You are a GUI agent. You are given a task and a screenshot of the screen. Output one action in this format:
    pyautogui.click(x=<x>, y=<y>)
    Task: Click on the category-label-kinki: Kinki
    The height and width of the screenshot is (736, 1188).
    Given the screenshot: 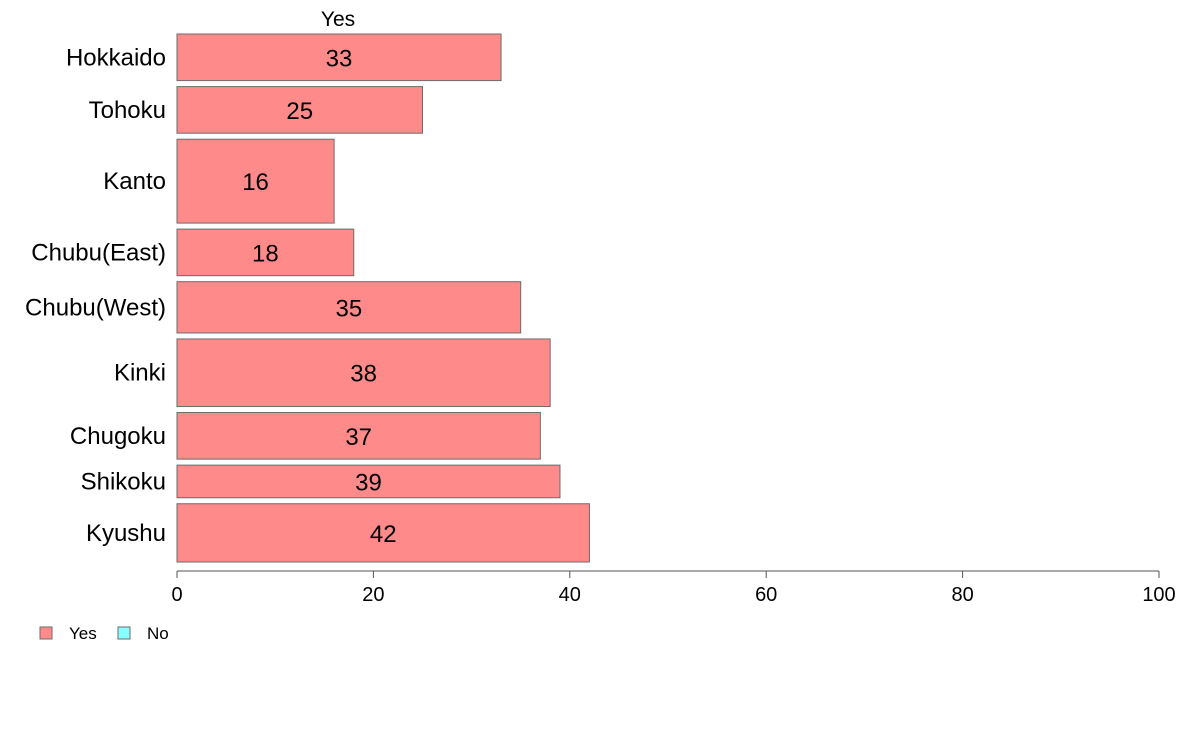 What is the action you would take?
    pyautogui.click(x=140, y=373)
    